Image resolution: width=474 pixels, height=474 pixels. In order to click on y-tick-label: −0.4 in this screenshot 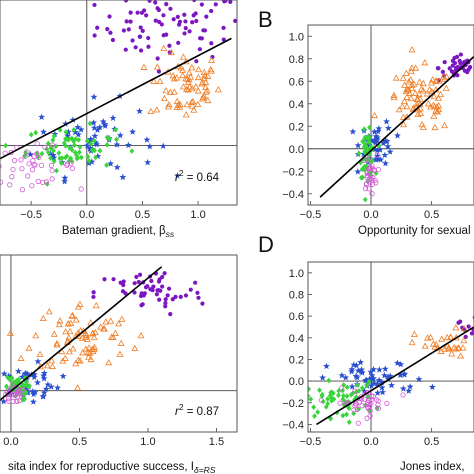, I will do `click(293, 425)`.